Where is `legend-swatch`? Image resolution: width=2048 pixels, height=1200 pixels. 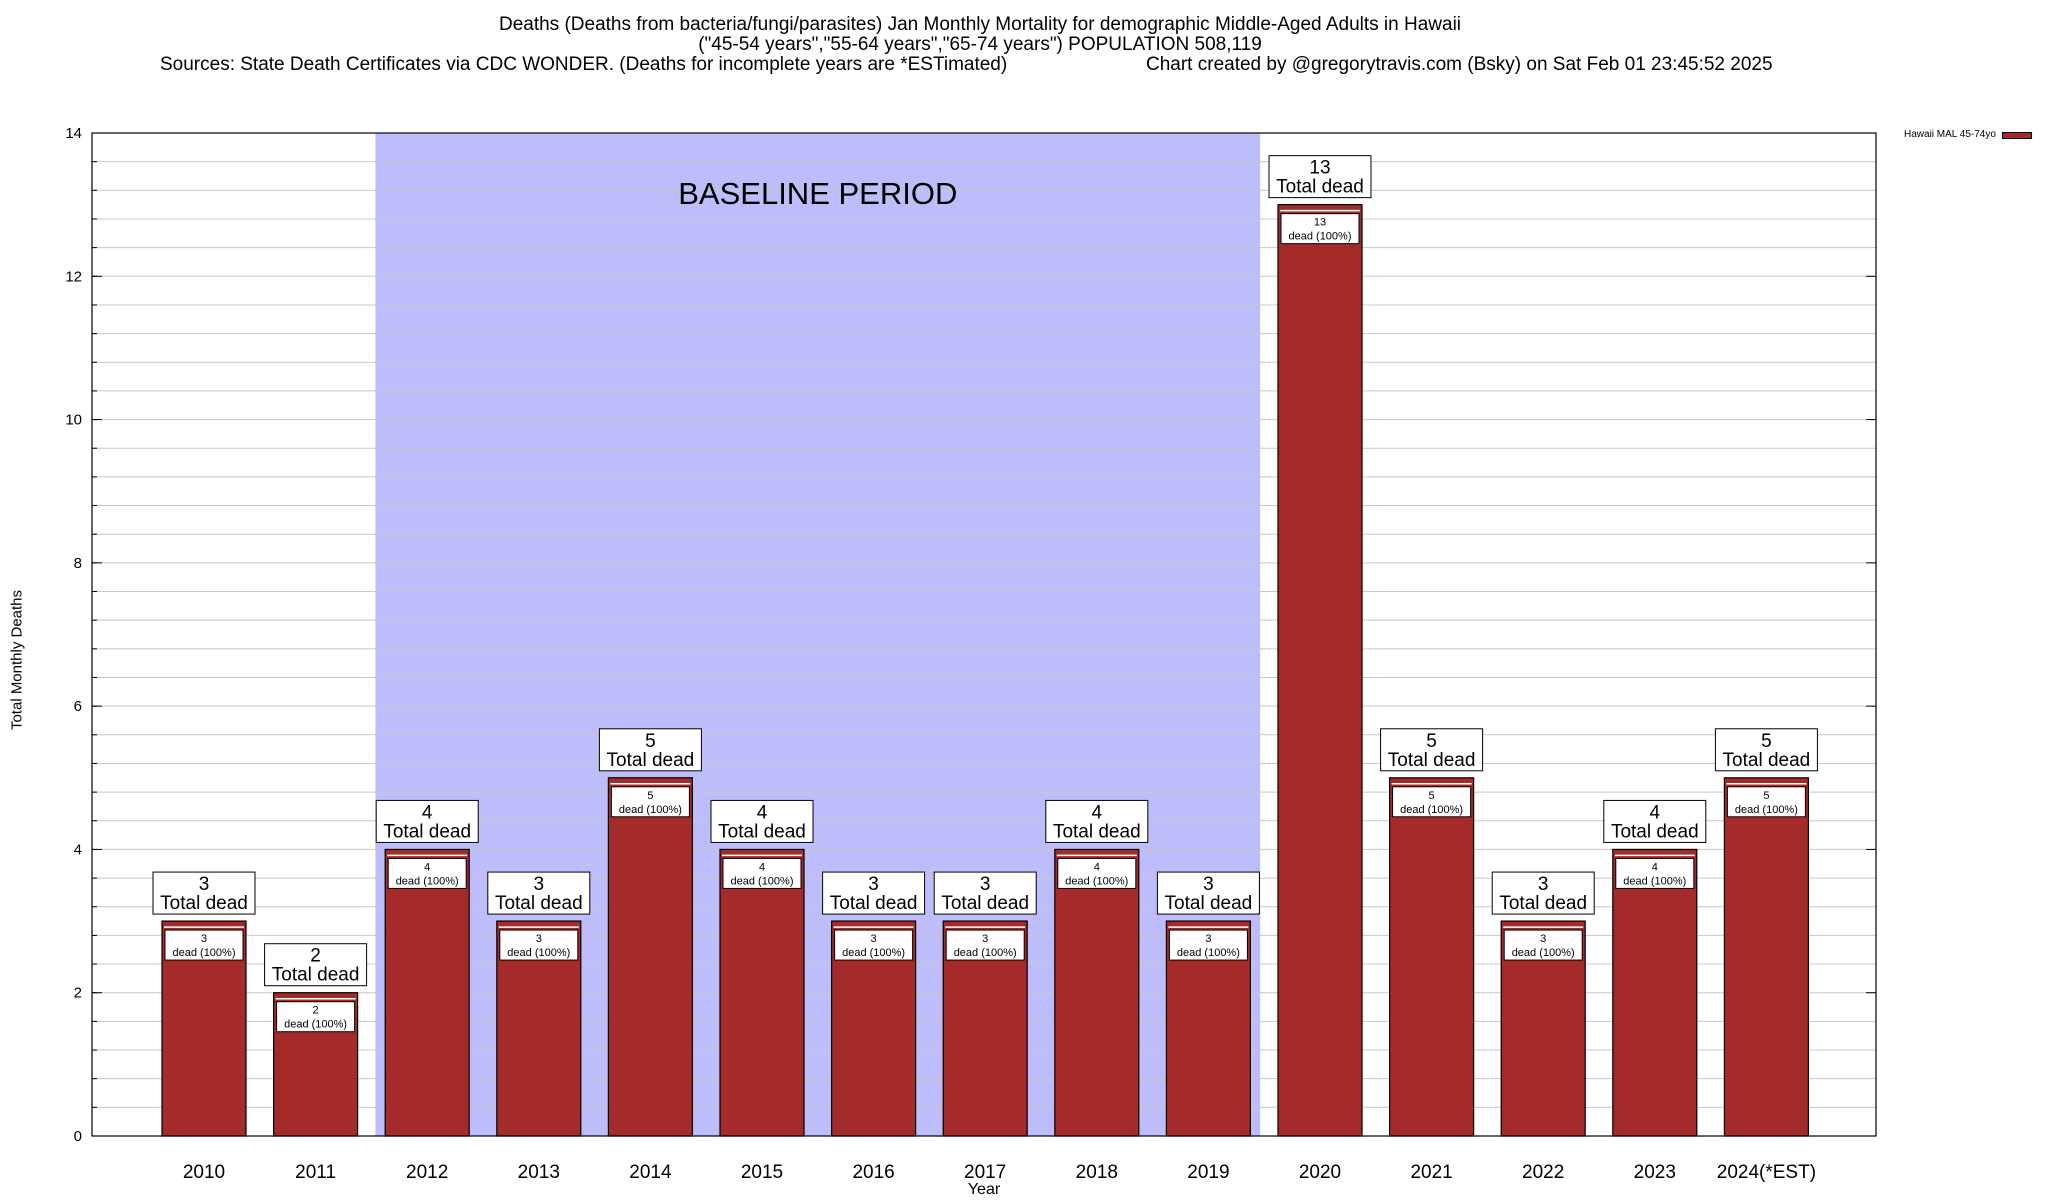
legend-swatch is located at coordinates (2016, 135).